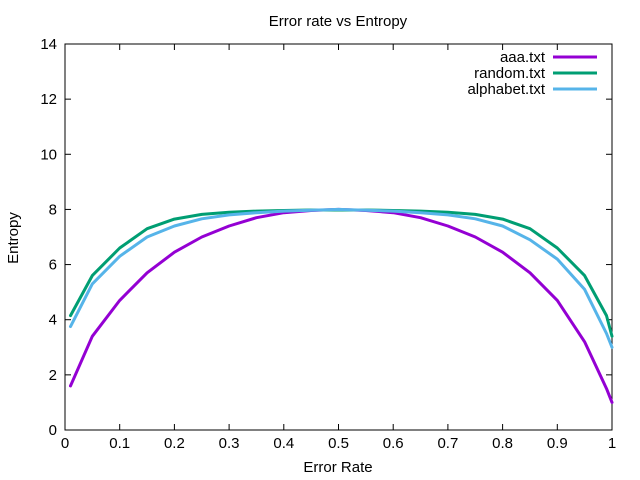 The width and height of the screenshot is (640, 480). What do you see at coordinates (53, 320) in the screenshot?
I see `y-tick-label: 4` at bounding box center [53, 320].